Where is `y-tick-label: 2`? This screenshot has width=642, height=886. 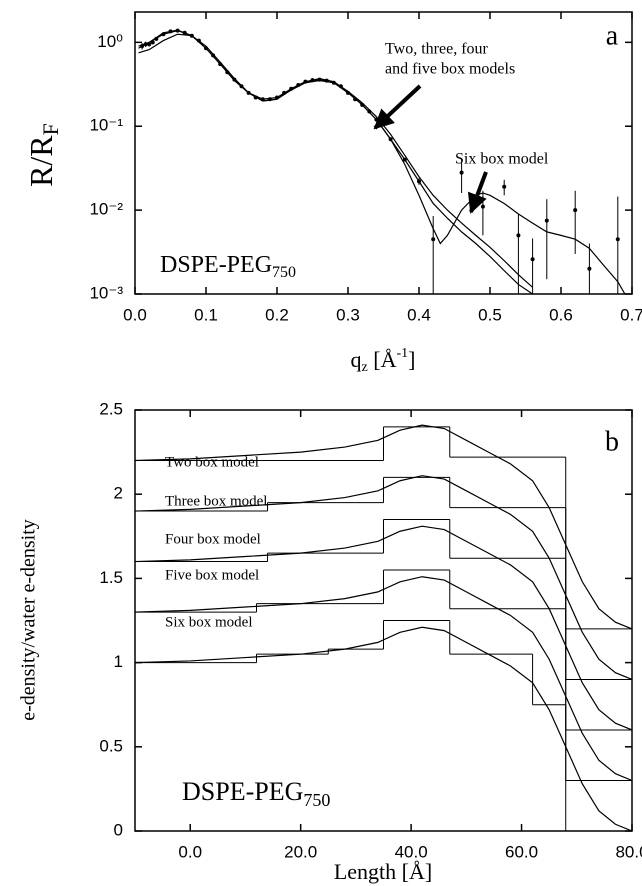
y-tick-label: 2 is located at coordinates (118, 493).